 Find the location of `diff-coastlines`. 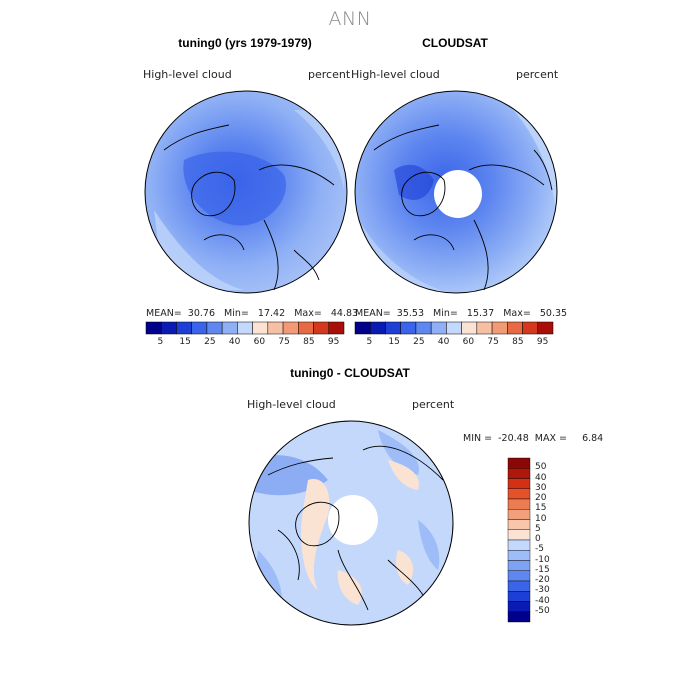

diff-coastlines is located at coordinates (355, 528).